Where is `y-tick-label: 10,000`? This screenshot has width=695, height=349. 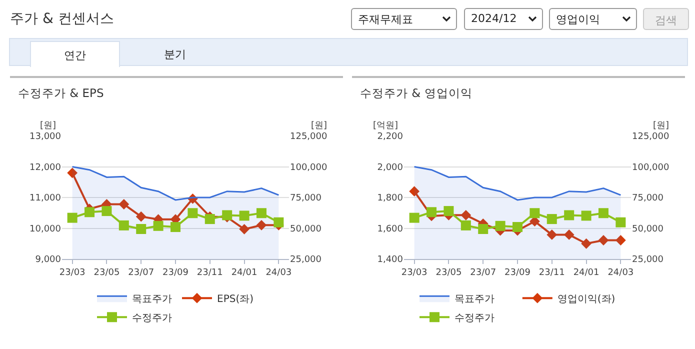 y-tick-label: 10,000 is located at coordinates (46, 229).